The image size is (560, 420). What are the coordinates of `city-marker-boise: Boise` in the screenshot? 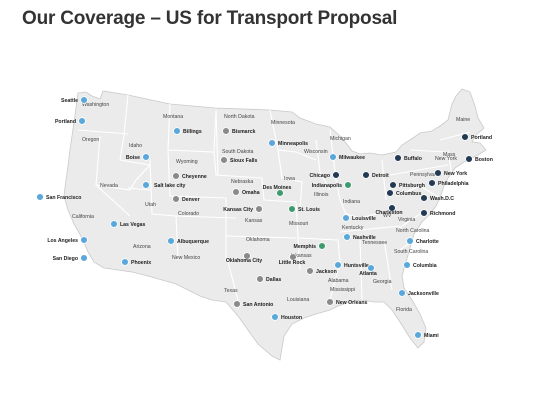 It's located at (138, 157).